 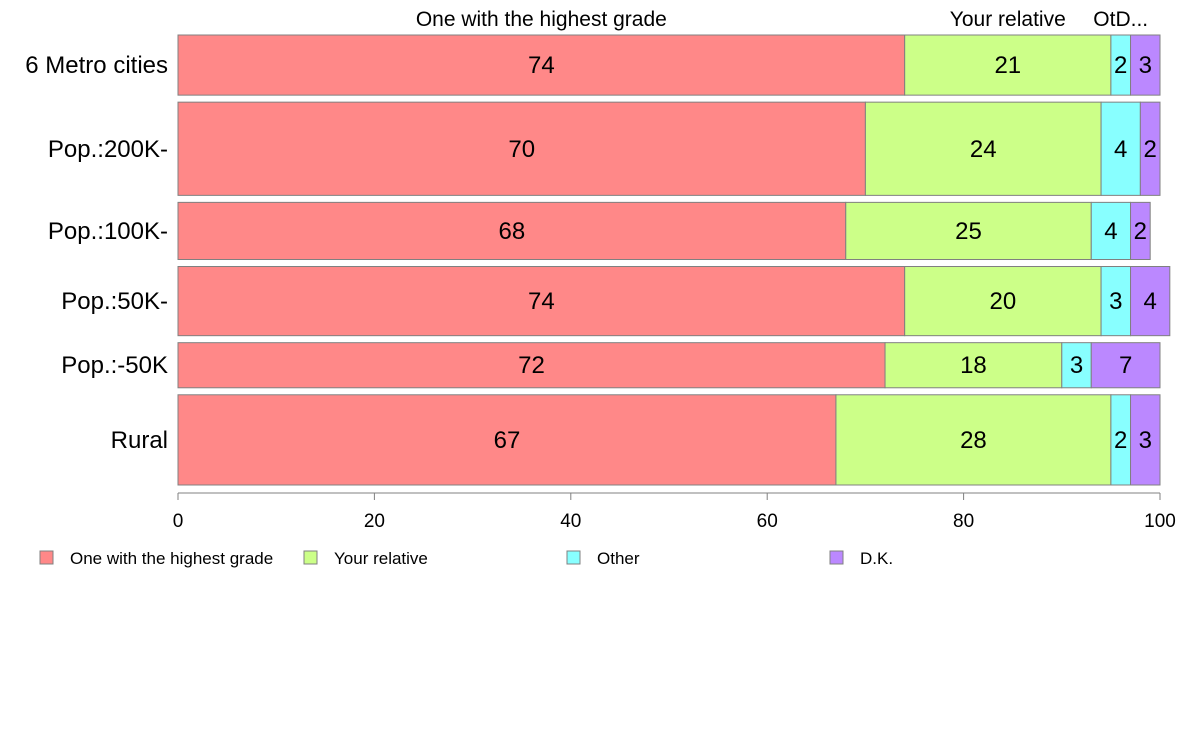 I want to click on bar-6-metro-cities-d-k, so click(x=1145, y=65).